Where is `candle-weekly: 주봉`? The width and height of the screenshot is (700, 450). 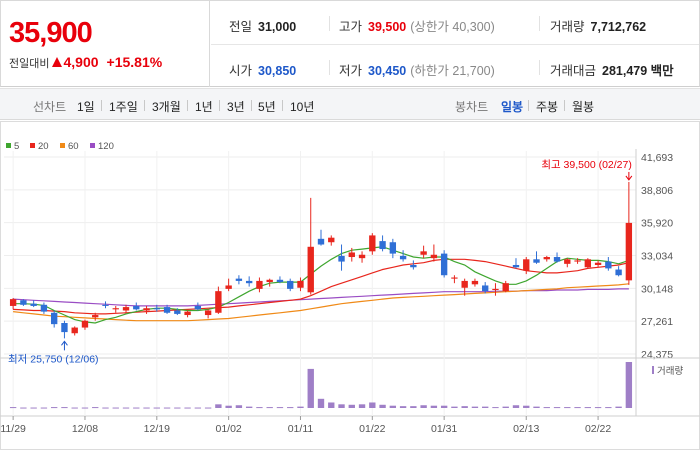
candle-weekly: 주봉 is located at coordinates (547, 107).